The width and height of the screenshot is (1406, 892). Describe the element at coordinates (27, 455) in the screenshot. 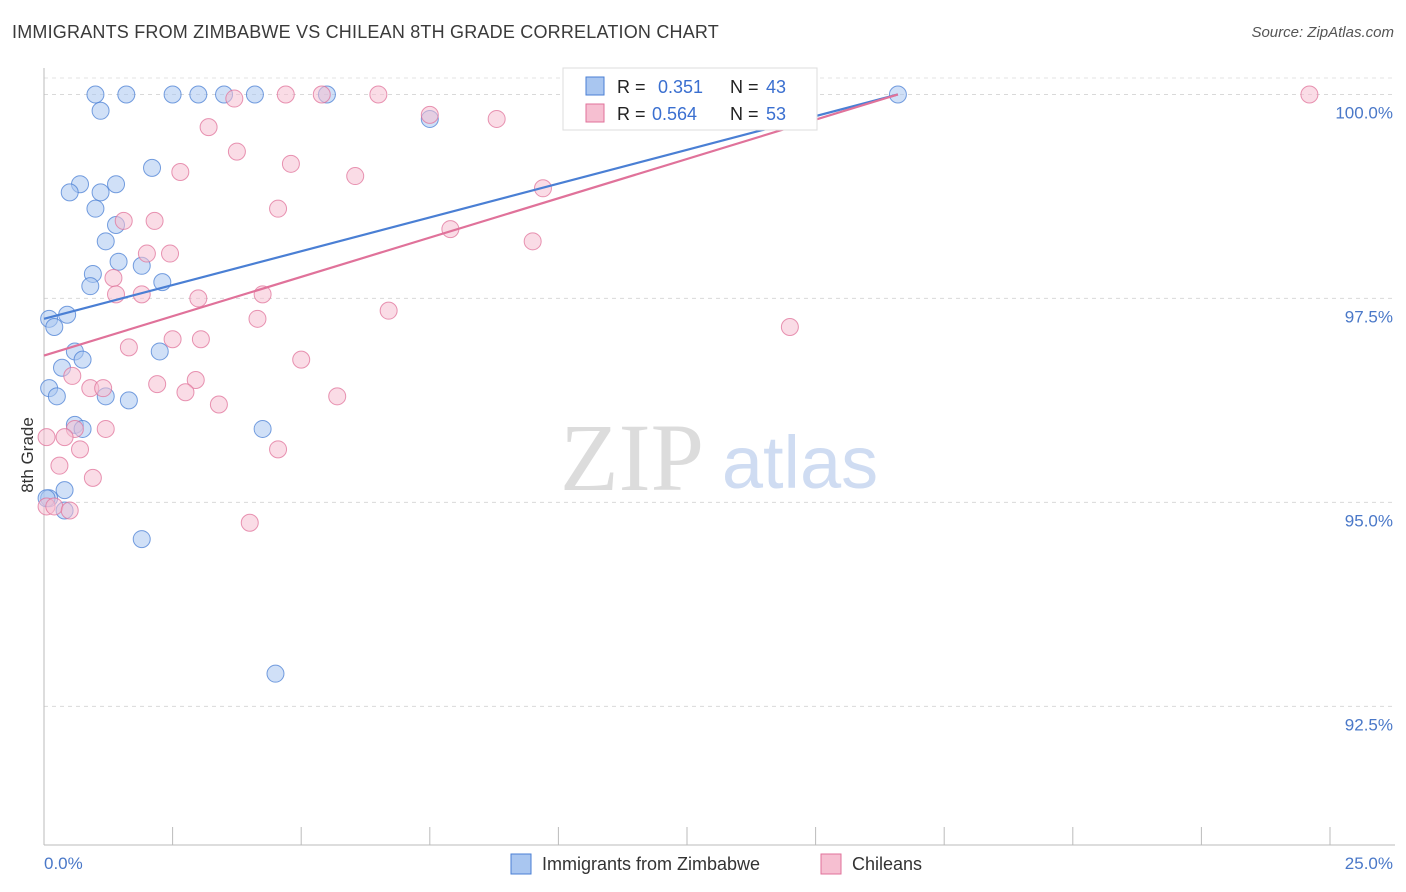

I see `y-axis-label: 8th Grade` at that location.